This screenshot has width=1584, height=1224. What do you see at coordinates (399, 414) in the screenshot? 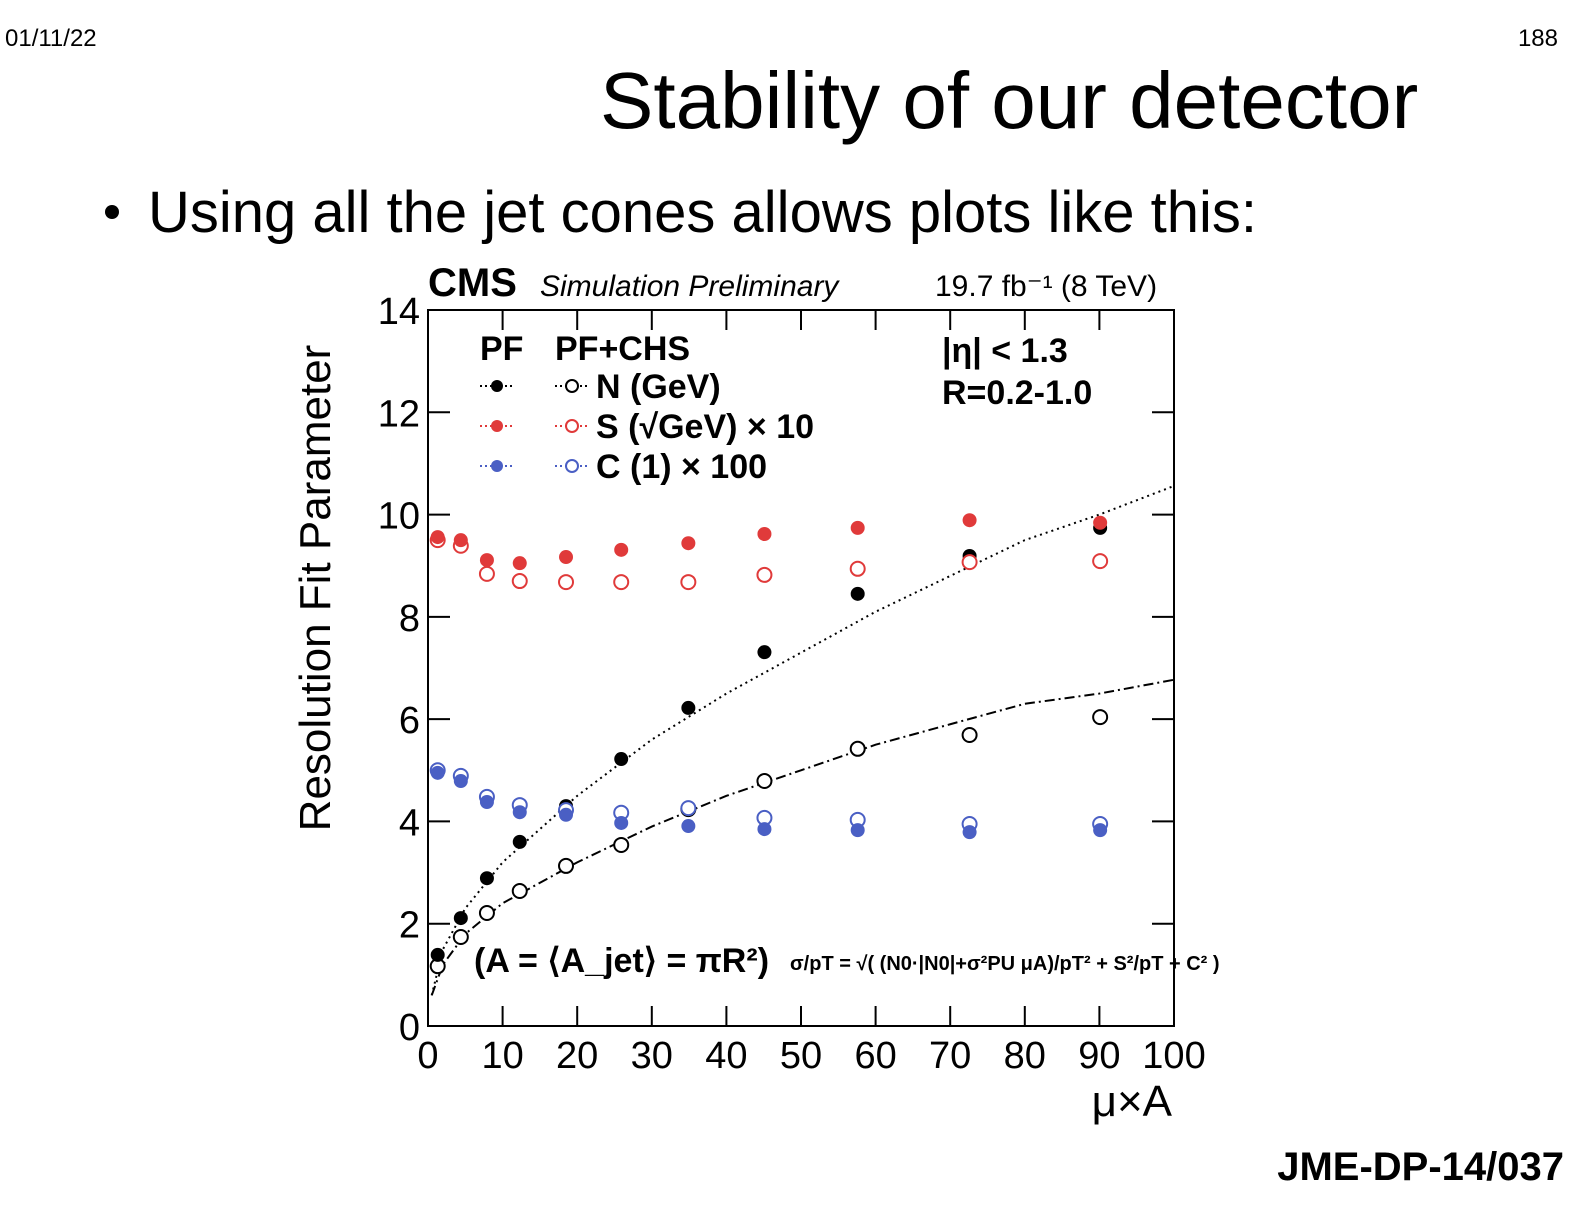
I see `y-tick-label: 12` at bounding box center [399, 414].